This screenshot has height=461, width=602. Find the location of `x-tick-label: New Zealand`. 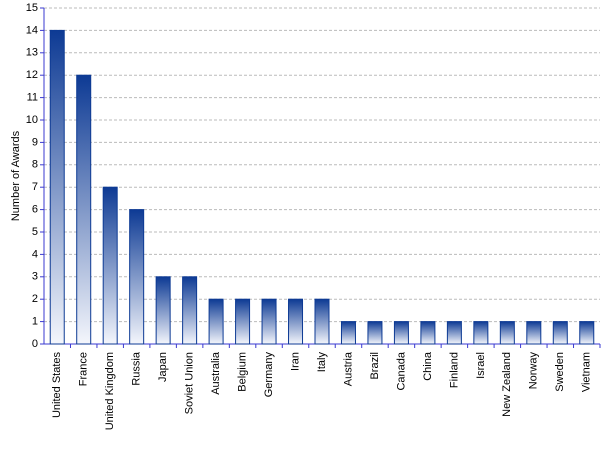

x-tick-label: New Zealand is located at coordinates (507, 384).